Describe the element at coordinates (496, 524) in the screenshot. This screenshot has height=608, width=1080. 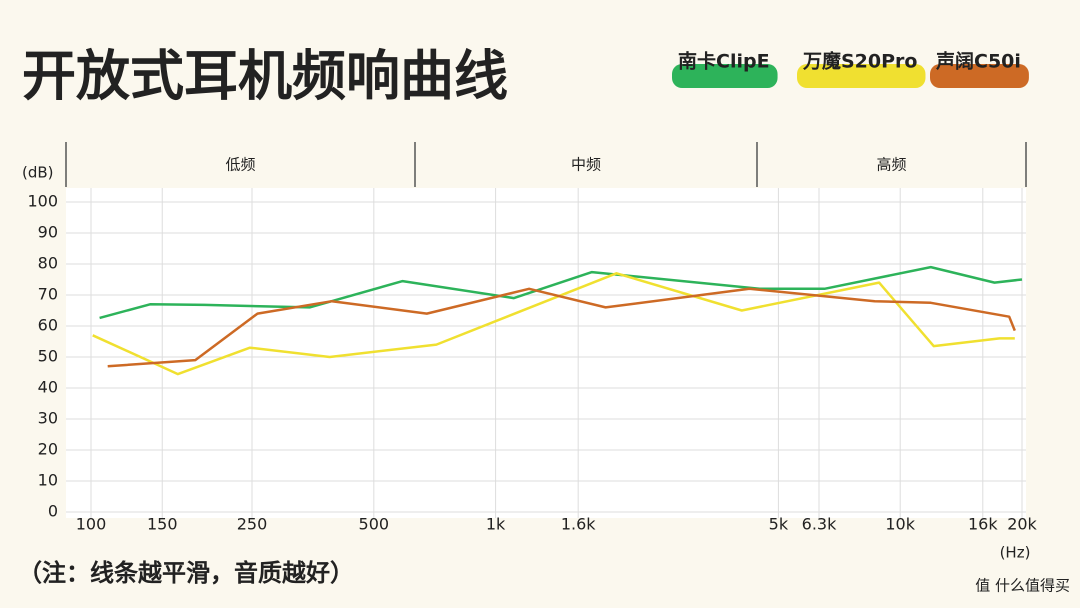
I see `x-tick-label: 1k` at that location.